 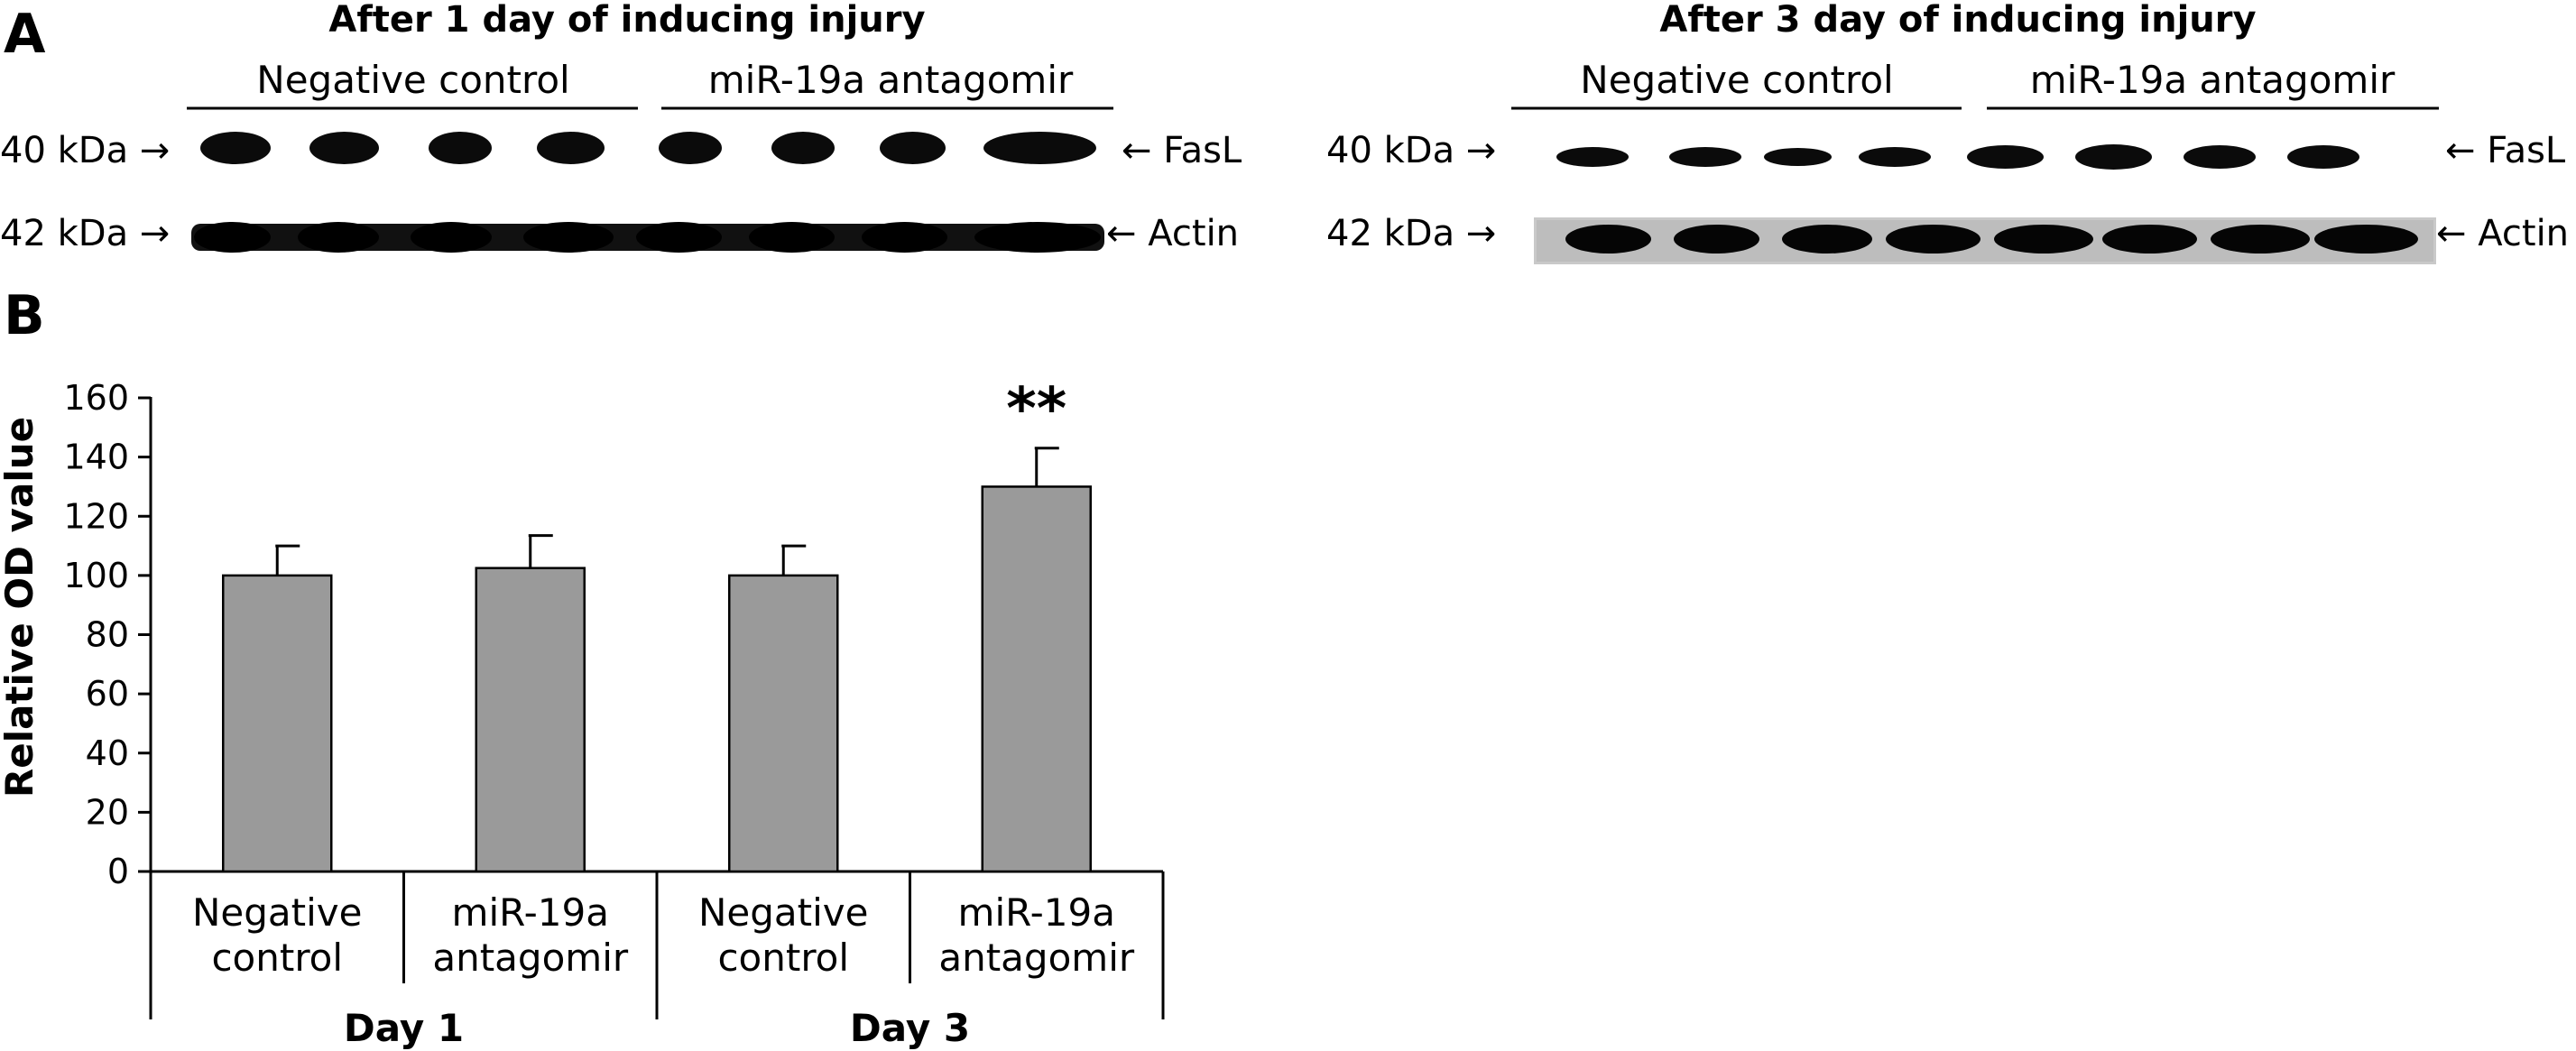 I want to click on blot-day3-marker-fasl: 40 kDa →, so click(x=1411, y=150).